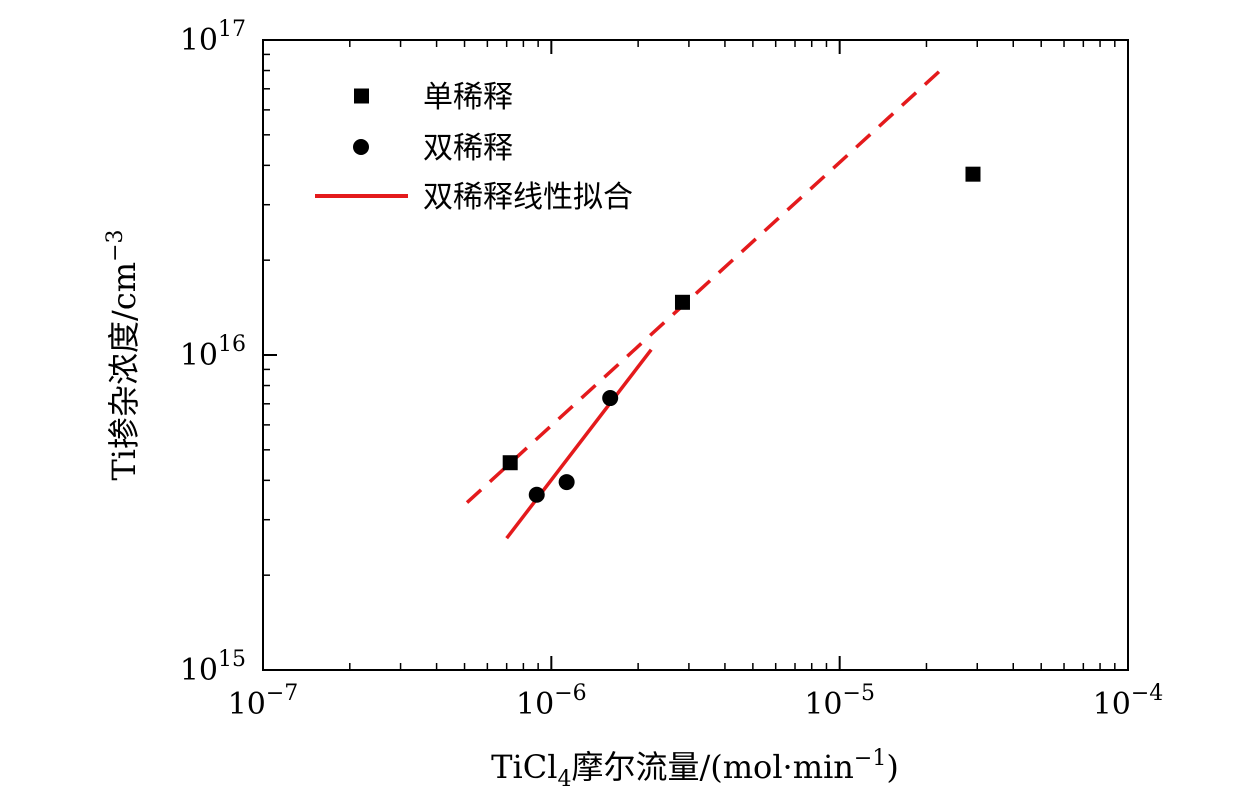 The image size is (1260, 795). Describe the element at coordinates (696, 701) in the screenshot. I see `x-tick-labels: 10⁻⁷ 10⁻⁶ 10⁻⁵ 10⁻⁴` at that location.